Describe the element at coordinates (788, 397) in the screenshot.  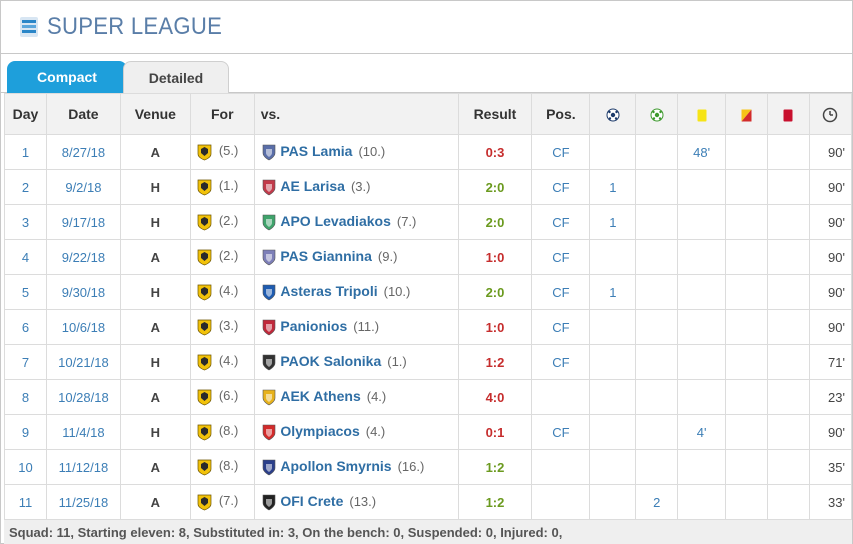
I see `red-card-value` at that location.